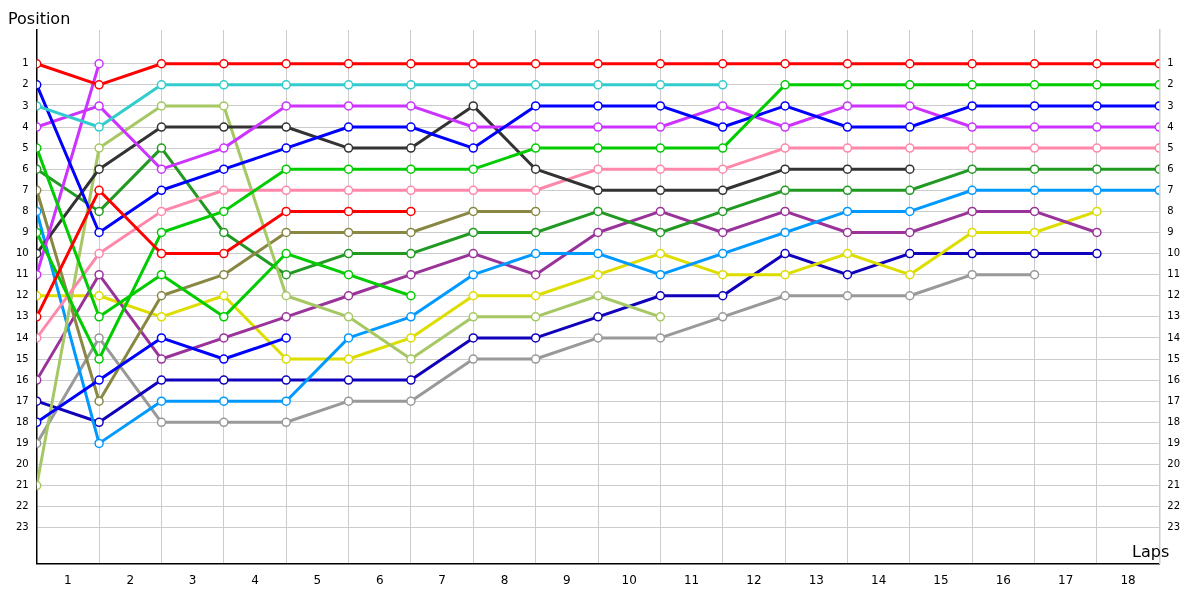 The height and width of the screenshot is (600, 1200). I want to click on y-tick-label: 20, so click(22, 464).